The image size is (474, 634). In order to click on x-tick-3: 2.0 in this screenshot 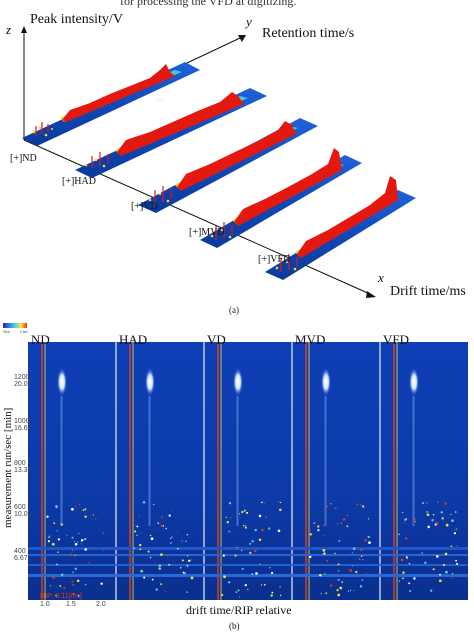, I will do `click(101, 604)`.